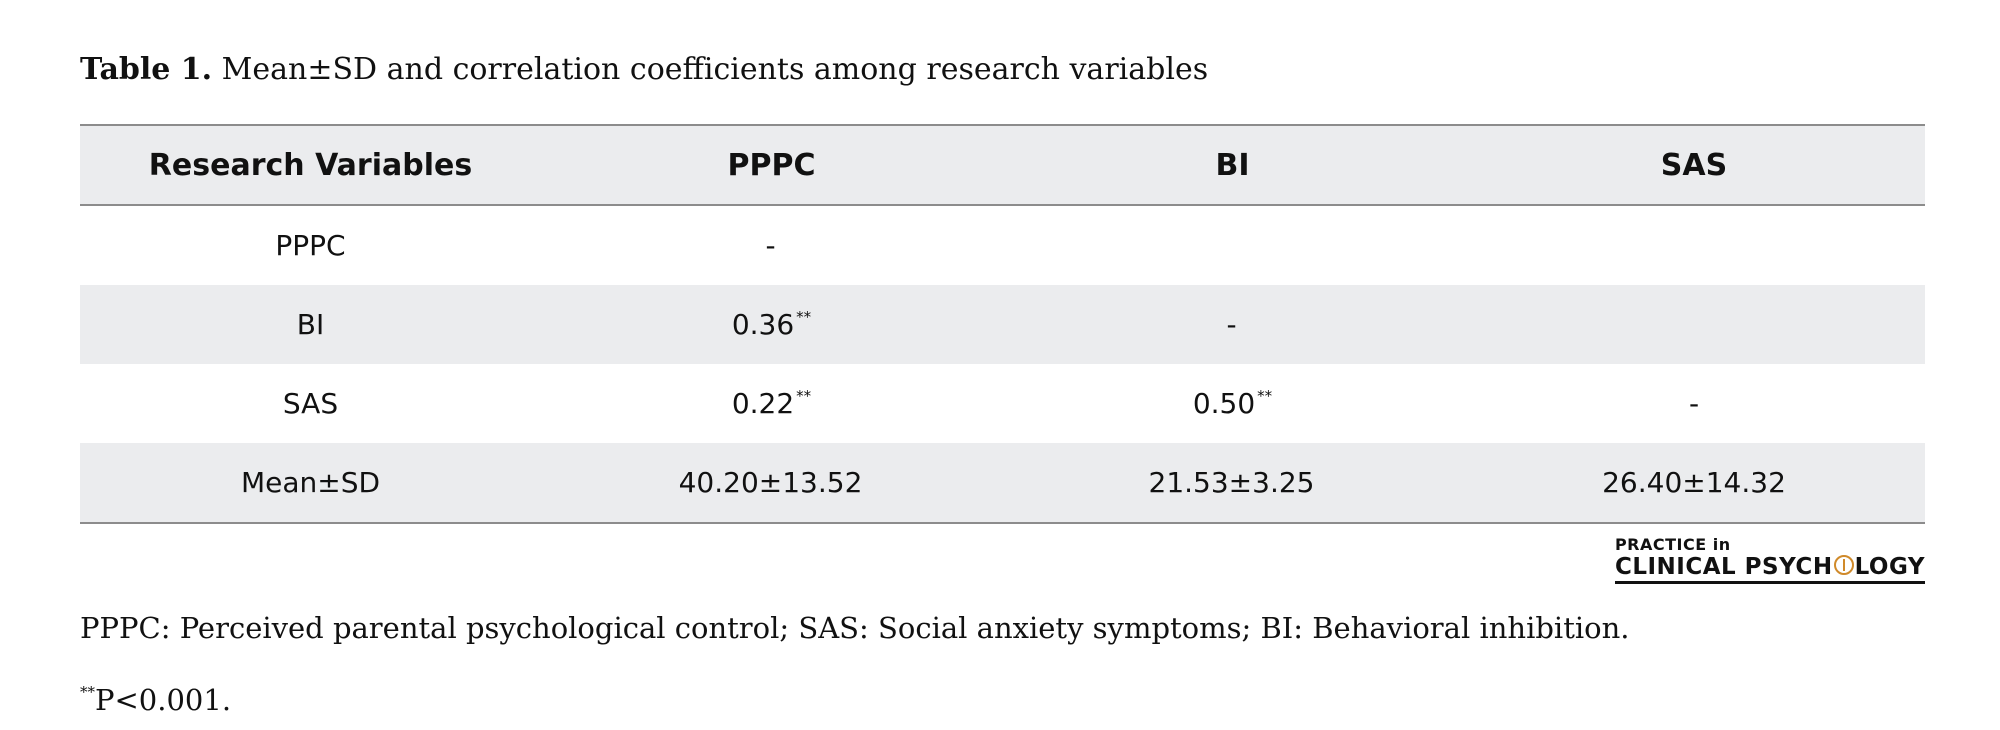  I want to click on pppc-cell: -, so click(771, 245).